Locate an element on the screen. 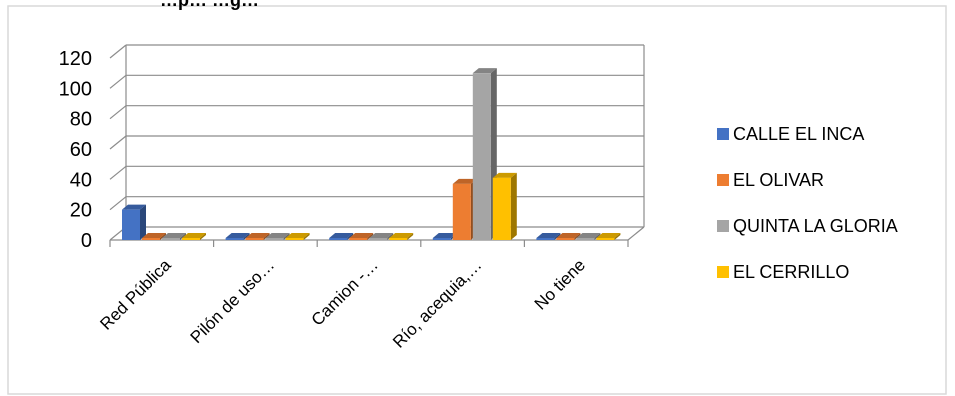  y-tick-label: 60 is located at coordinates (81, 150).